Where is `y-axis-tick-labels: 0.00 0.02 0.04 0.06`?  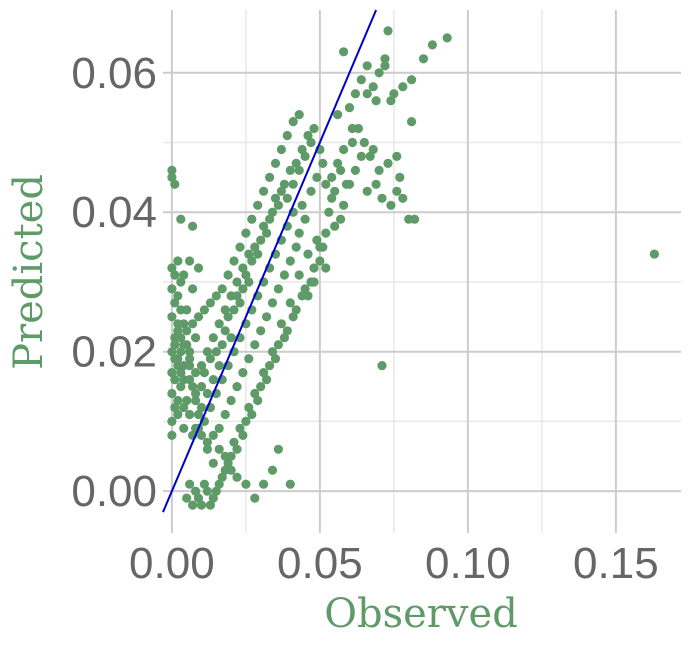
y-axis-tick-labels: 0.00 0.02 0.04 0.06 is located at coordinates (114, 282).